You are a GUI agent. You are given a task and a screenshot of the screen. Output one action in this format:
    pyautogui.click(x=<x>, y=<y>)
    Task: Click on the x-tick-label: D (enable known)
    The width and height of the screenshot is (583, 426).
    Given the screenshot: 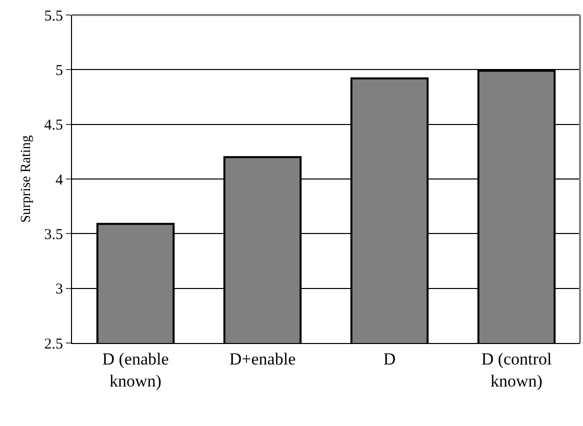 What is the action you would take?
    pyautogui.click(x=135, y=369)
    